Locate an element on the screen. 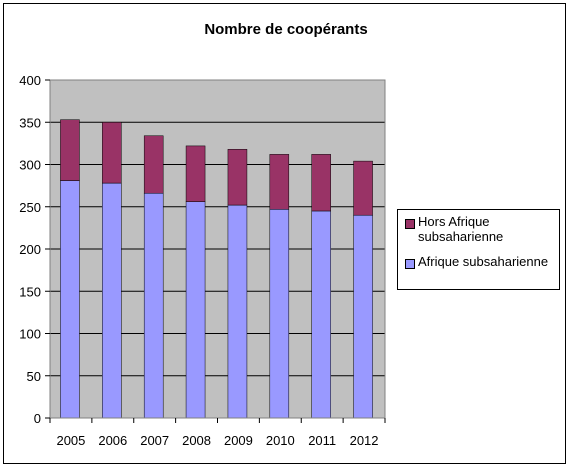  y-tick-label: 150 is located at coordinates (30, 291).